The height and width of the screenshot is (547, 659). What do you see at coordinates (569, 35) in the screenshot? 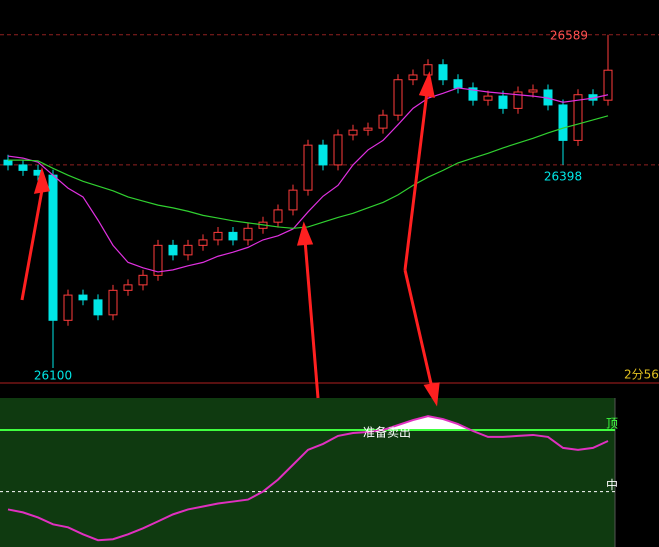
I see `high-label: 26589` at bounding box center [569, 35].